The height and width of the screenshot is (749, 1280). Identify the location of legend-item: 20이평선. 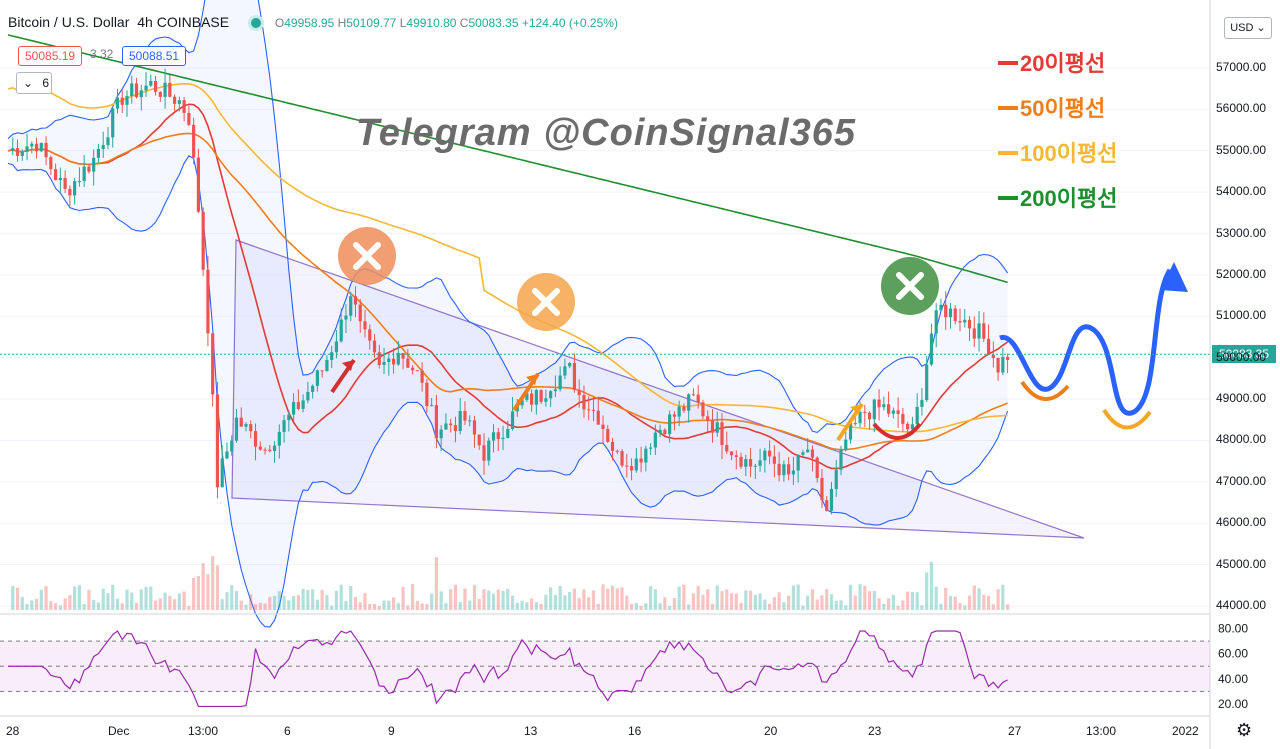
(1051, 62).